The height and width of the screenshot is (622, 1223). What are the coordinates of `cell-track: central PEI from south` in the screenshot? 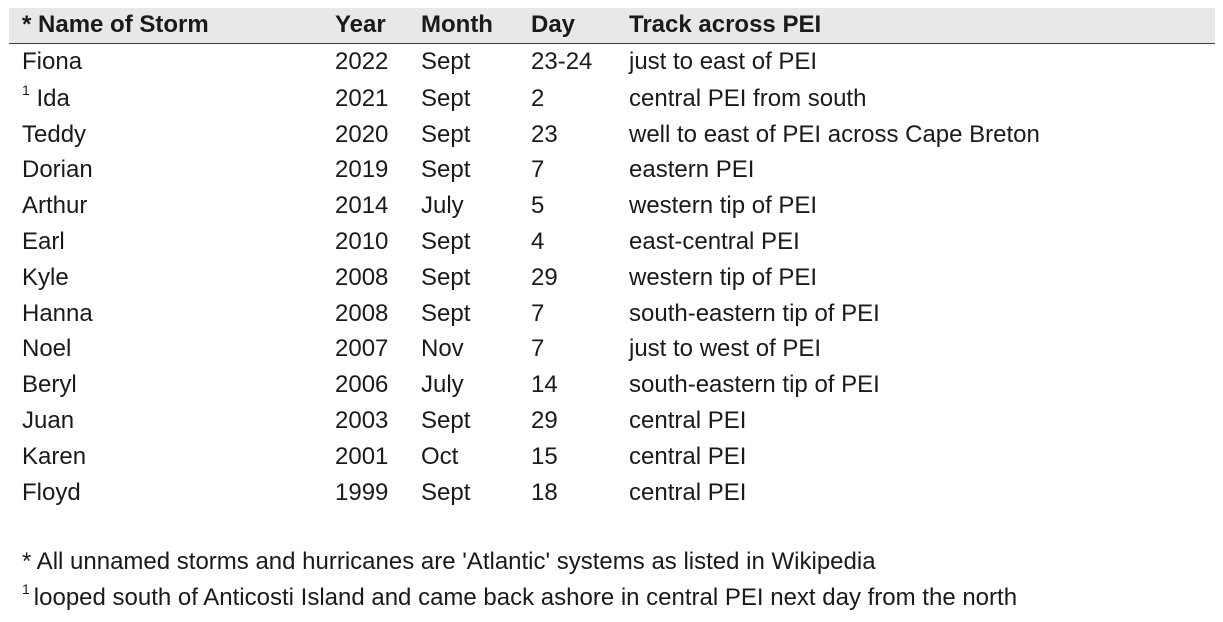 It's located at (922, 99).